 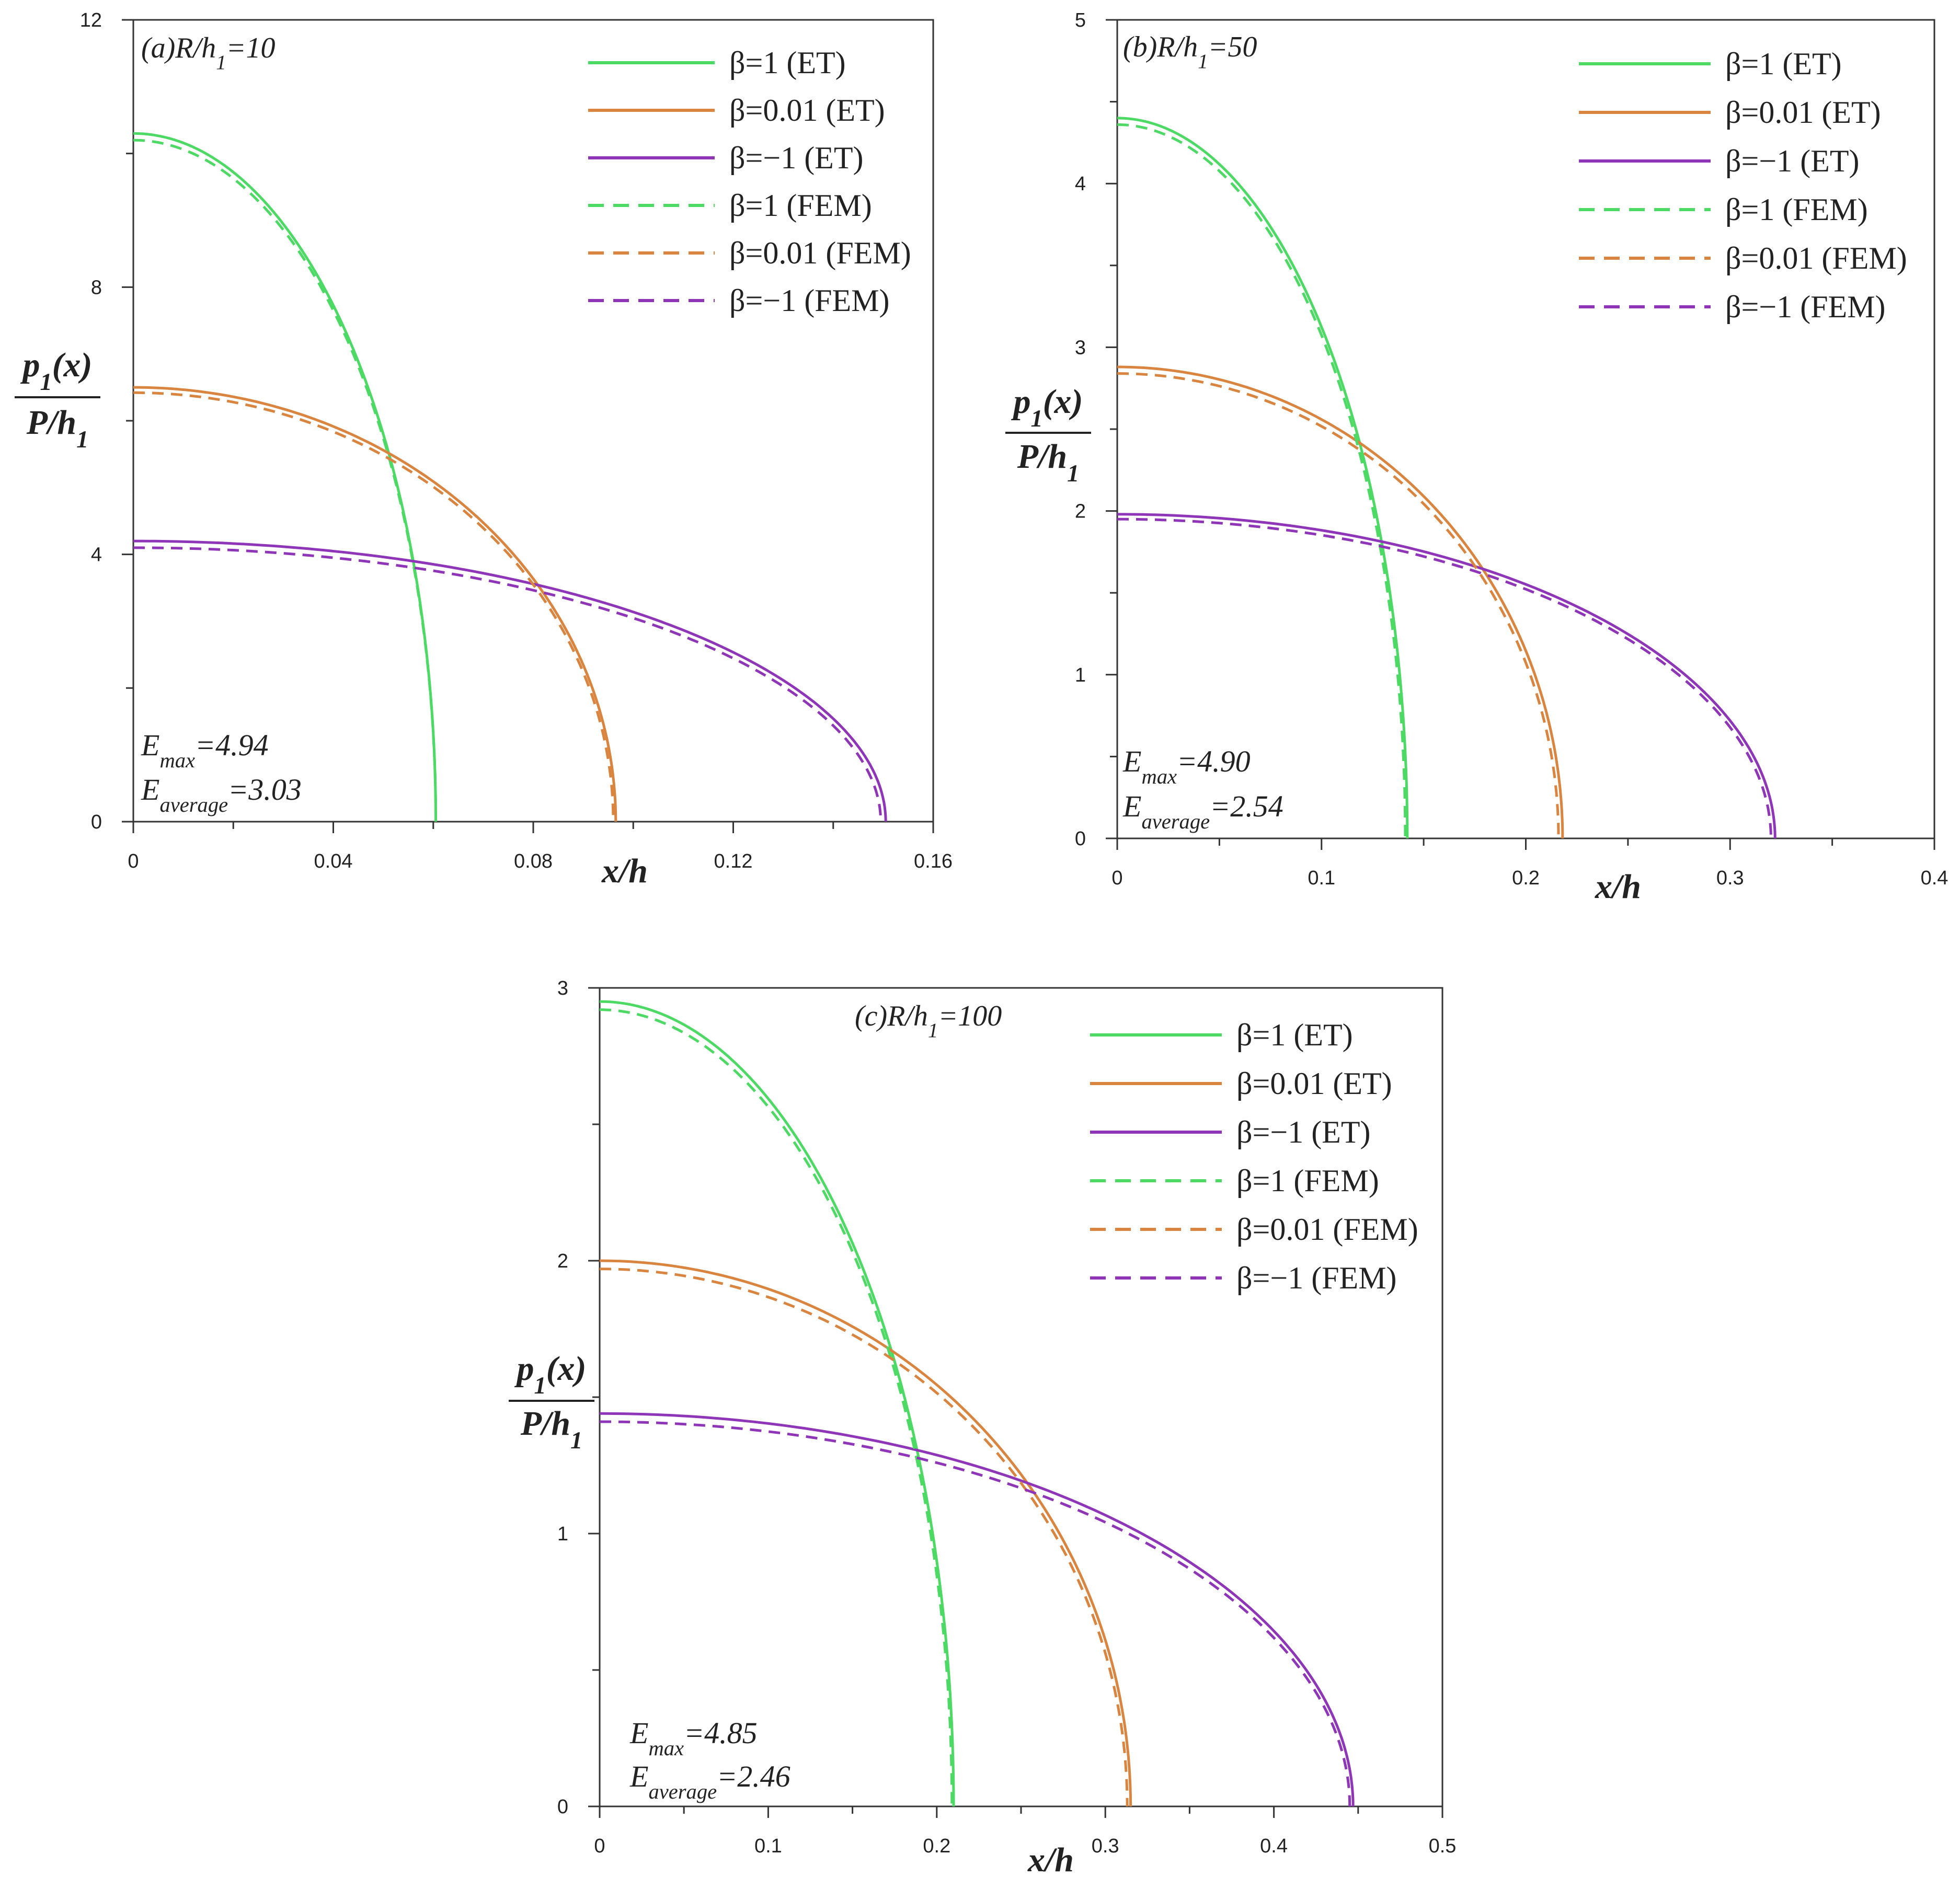 I want to click on x-tick-label: 0.08, so click(x=533, y=861).